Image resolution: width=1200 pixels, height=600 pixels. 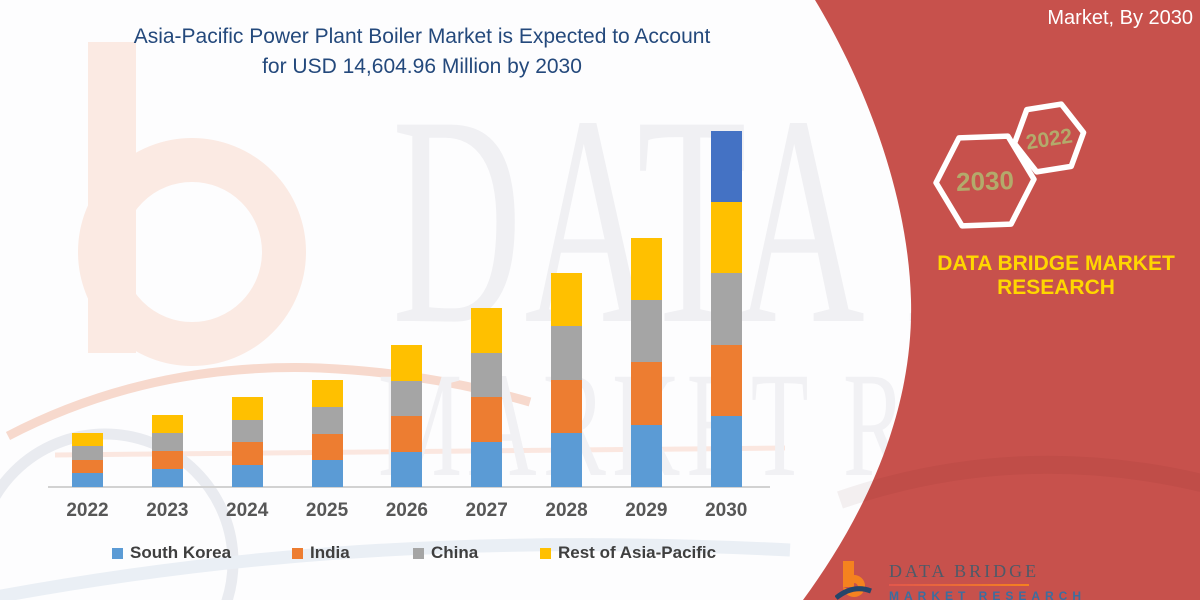 I want to click on x-label-2029: 2029, so click(x=646, y=510).